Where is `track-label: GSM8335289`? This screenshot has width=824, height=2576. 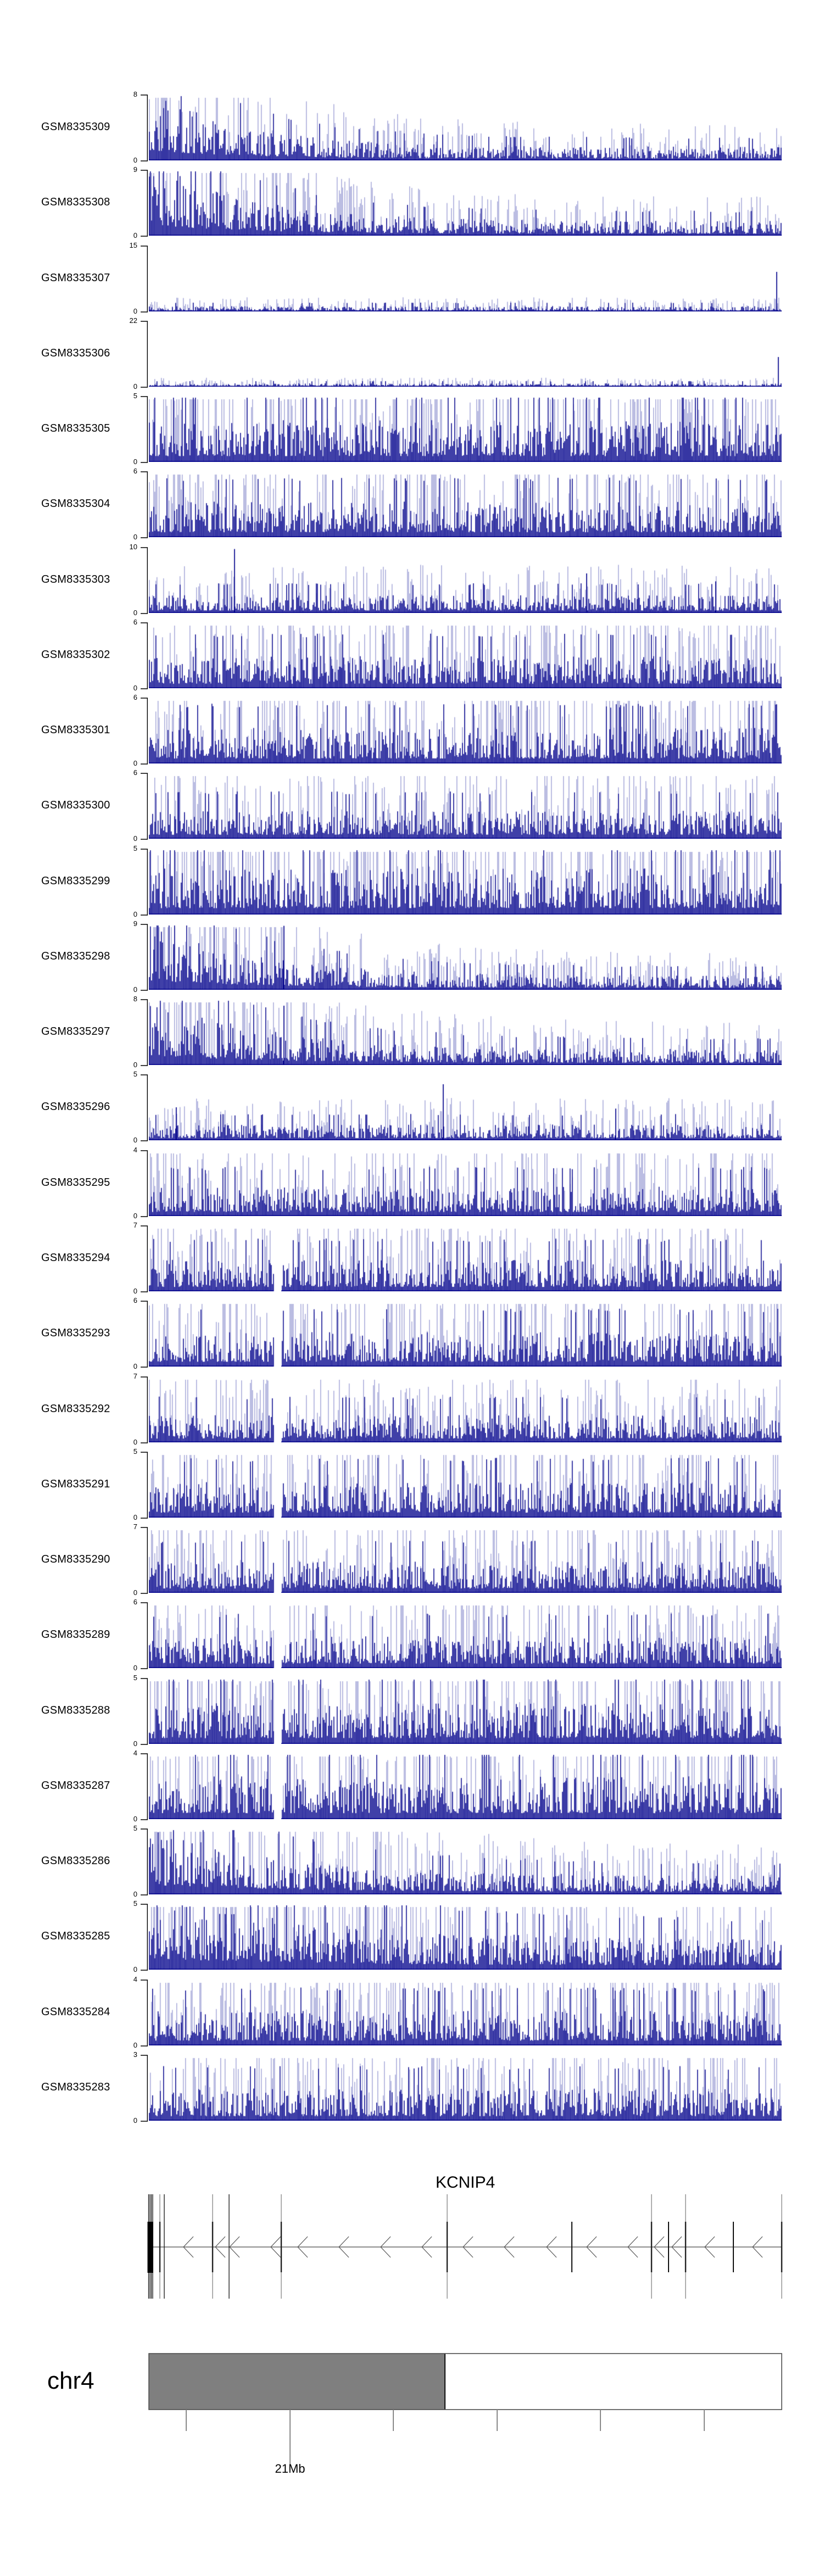
track-label: GSM8335289 is located at coordinates (76, 1635).